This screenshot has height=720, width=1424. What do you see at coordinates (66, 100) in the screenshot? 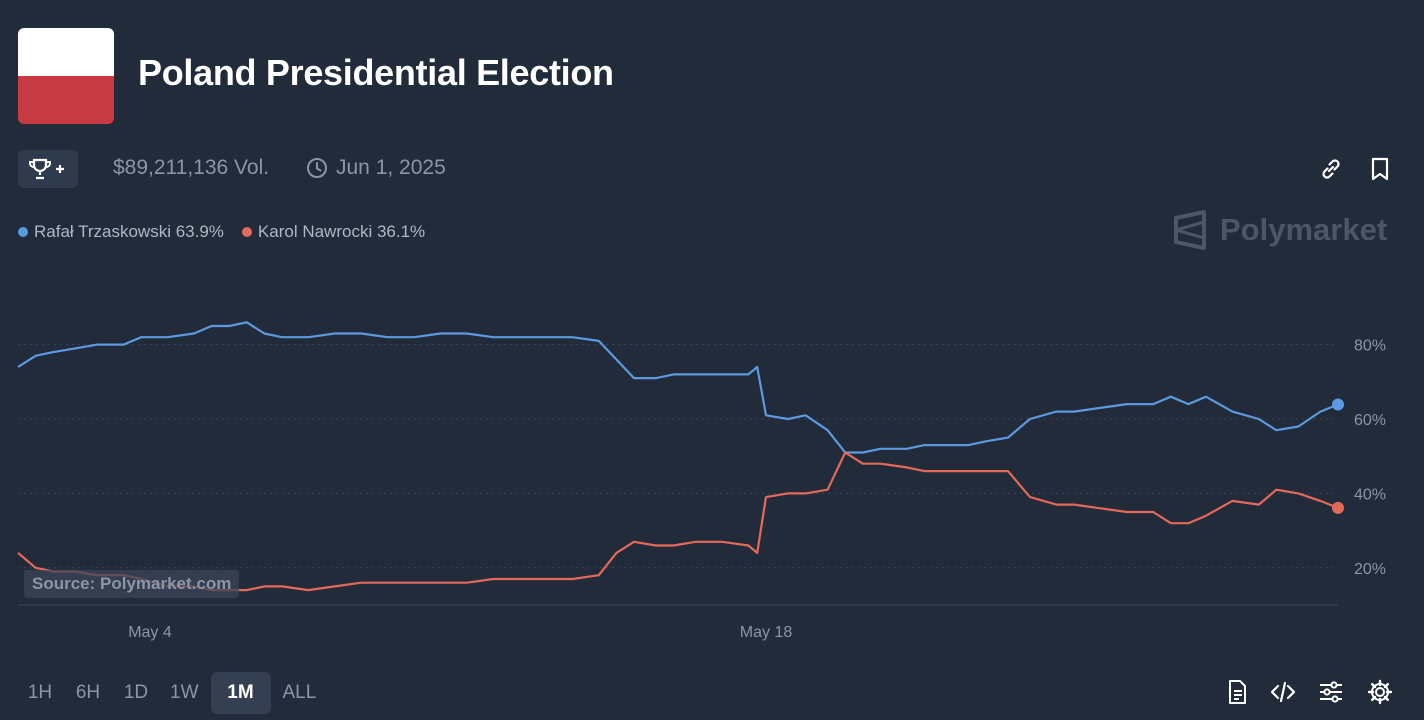
I see `flag-red-band` at bounding box center [66, 100].